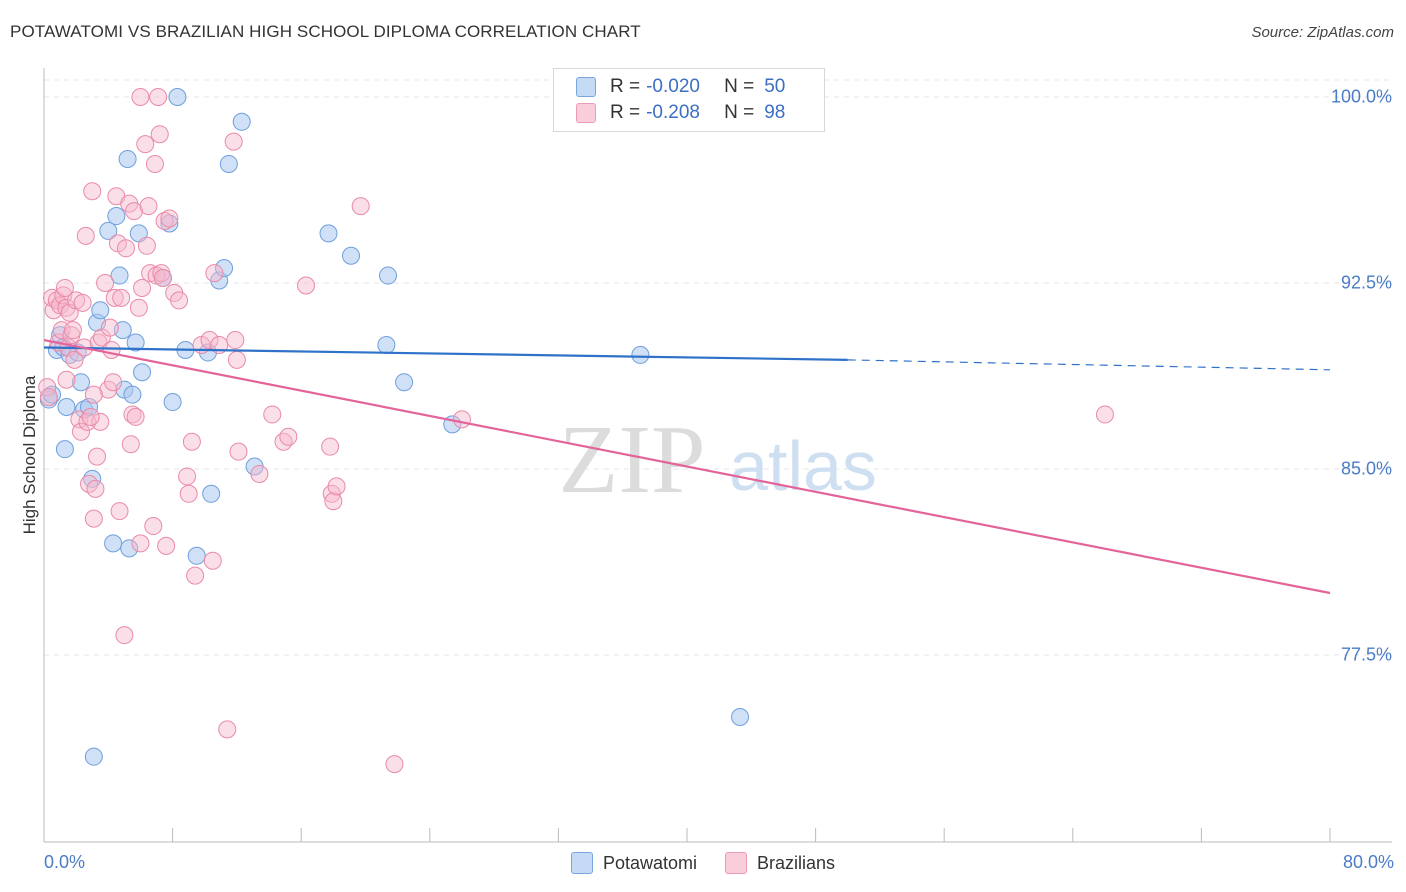  I want to click on r-label: R =, so click(625, 86).